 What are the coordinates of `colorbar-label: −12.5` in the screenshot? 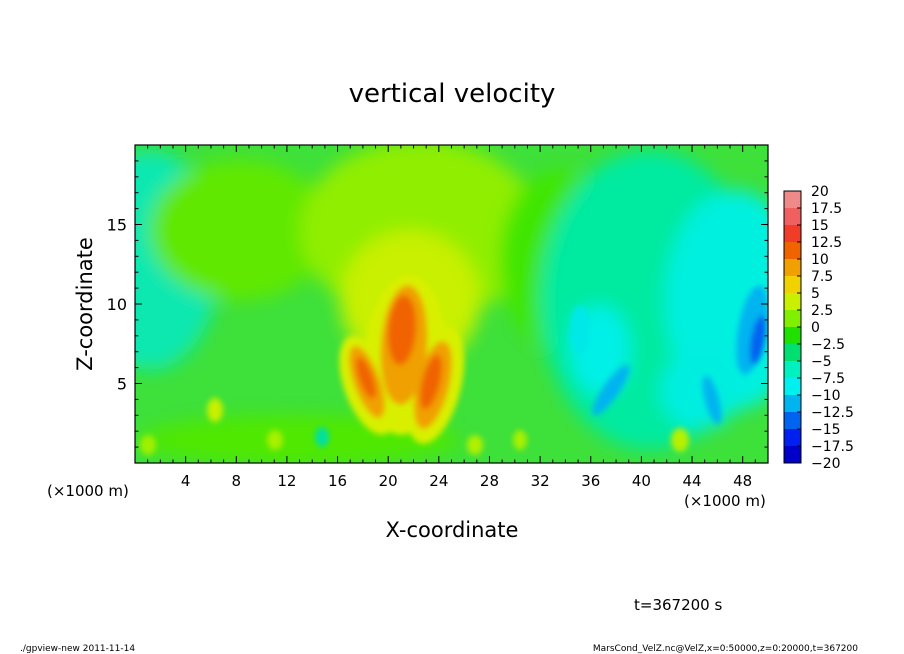 It's located at (832, 413).